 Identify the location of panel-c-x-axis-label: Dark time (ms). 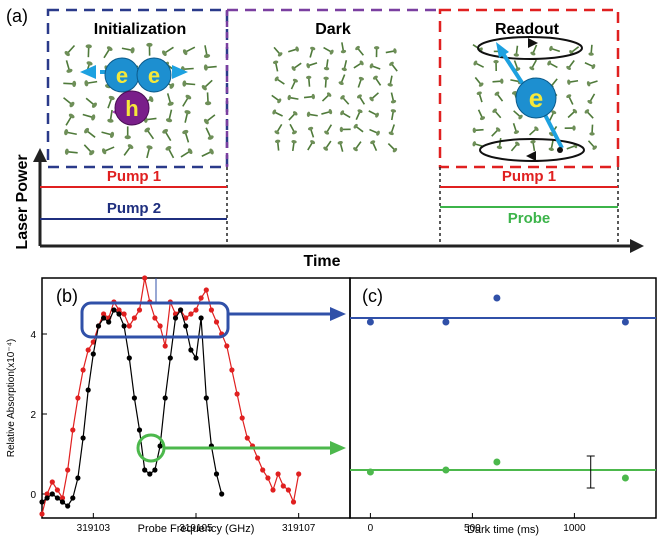
(503, 530).